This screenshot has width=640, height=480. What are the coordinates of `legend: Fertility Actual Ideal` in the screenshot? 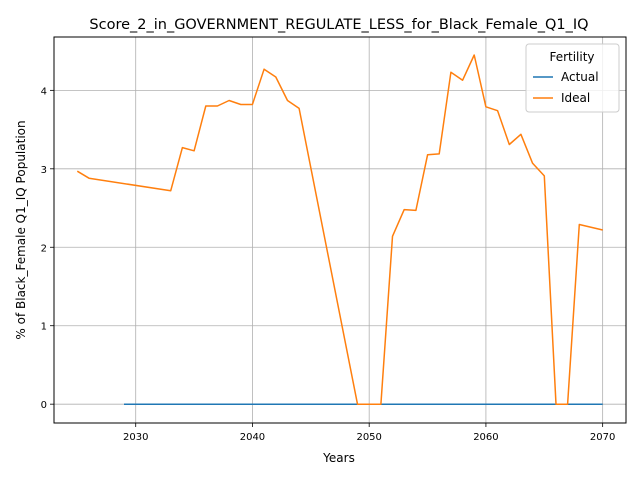 It's located at (572, 78).